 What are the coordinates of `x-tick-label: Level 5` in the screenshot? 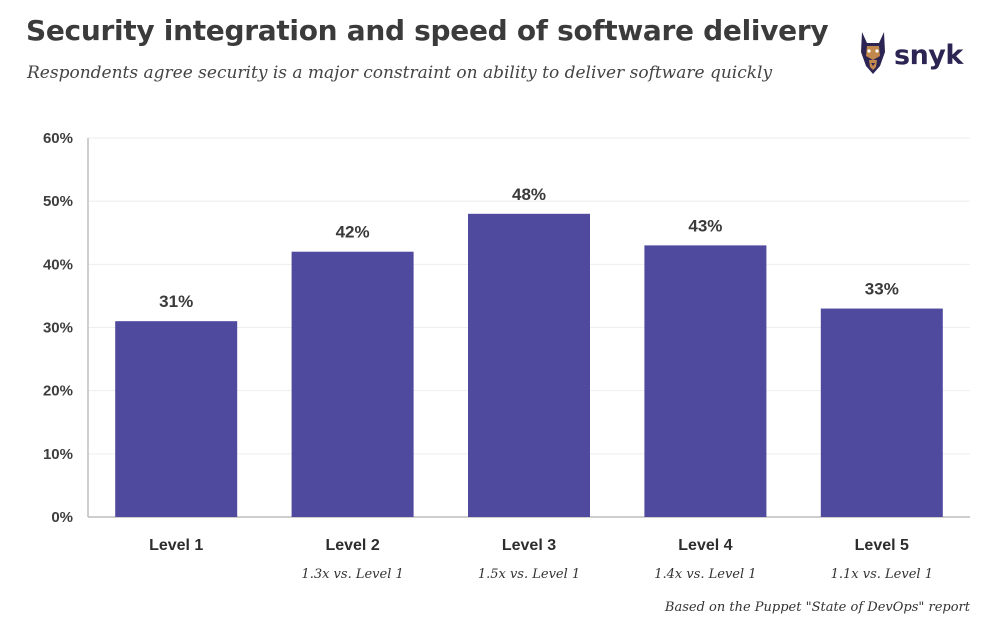 It's located at (882, 545).